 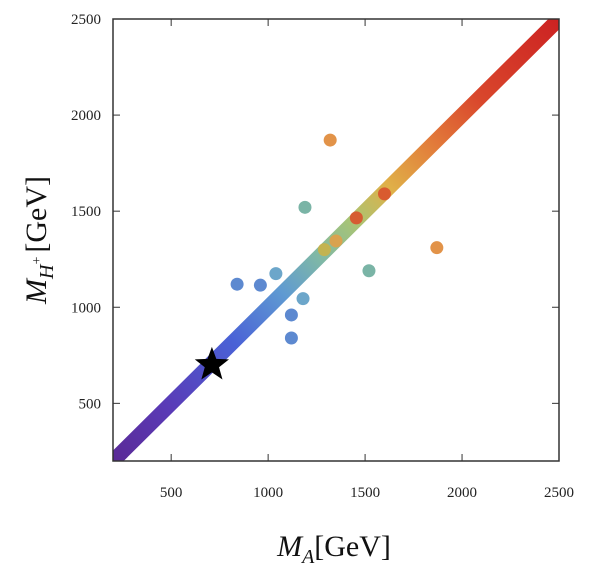 I want to click on y-tick-label: 1000, so click(x=86, y=308).